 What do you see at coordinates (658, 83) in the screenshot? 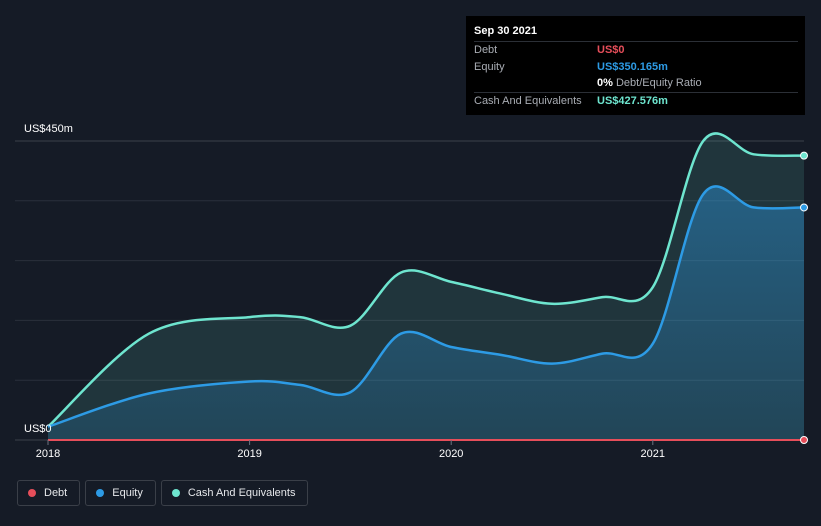
I see `tooltip-ratio-label: Debt/Equity Ratio` at bounding box center [658, 83].